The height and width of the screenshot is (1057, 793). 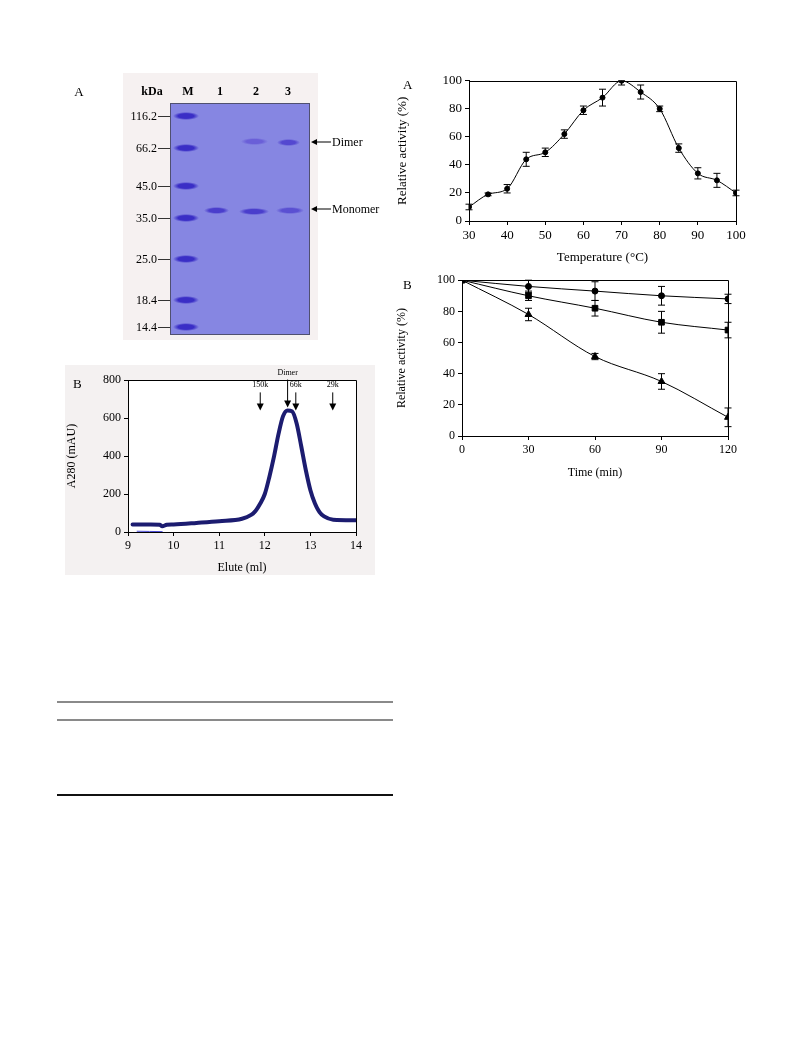 What do you see at coordinates (602, 256) in the screenshot?
I see `x-axis-title: Temperature (°C)` at bounding box center [602, 256].